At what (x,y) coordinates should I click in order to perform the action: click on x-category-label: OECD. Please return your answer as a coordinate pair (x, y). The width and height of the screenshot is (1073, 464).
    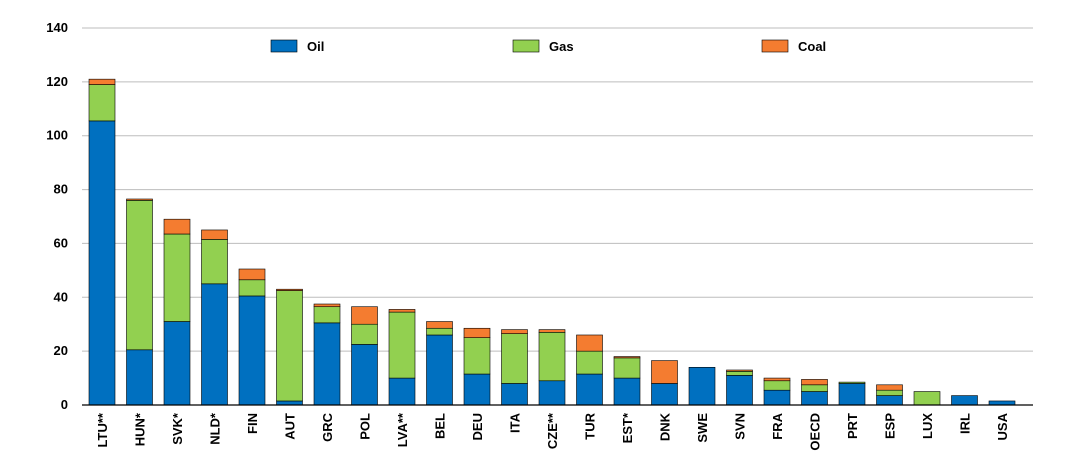
    Looking at the image, I should click on (815, 432).